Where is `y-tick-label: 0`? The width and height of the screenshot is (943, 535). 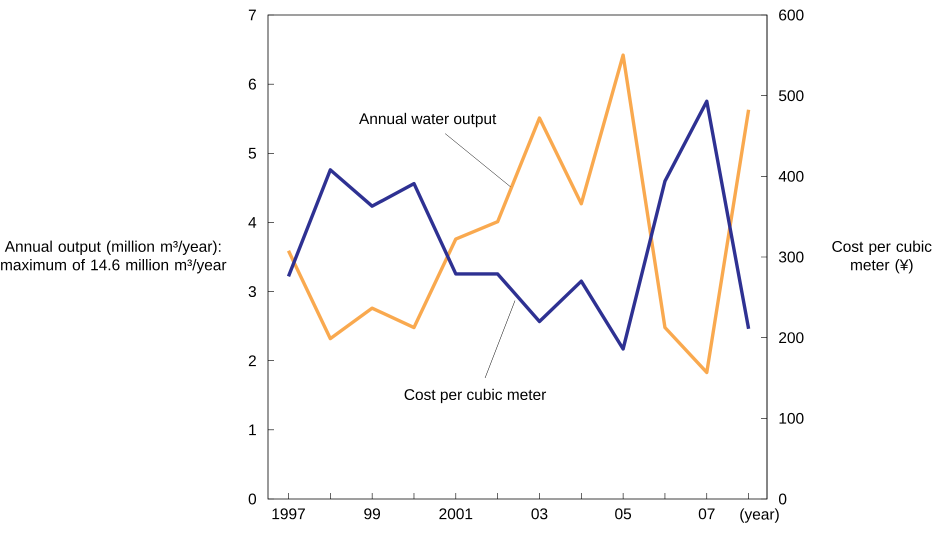 y-tick-label: 0 is located at coordinates (252, 499).